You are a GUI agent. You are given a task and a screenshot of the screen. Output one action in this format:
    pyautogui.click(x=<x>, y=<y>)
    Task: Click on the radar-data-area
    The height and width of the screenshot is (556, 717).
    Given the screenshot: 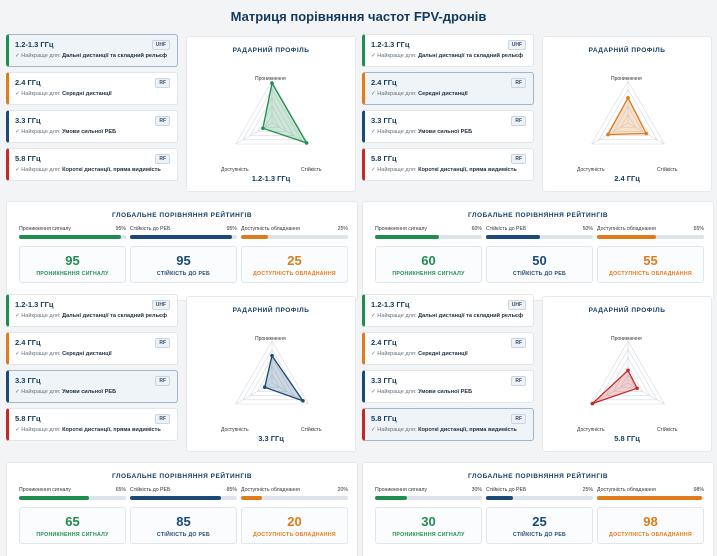 What is the action you would take?
    pyautogui.click(x=615, y=387)
    